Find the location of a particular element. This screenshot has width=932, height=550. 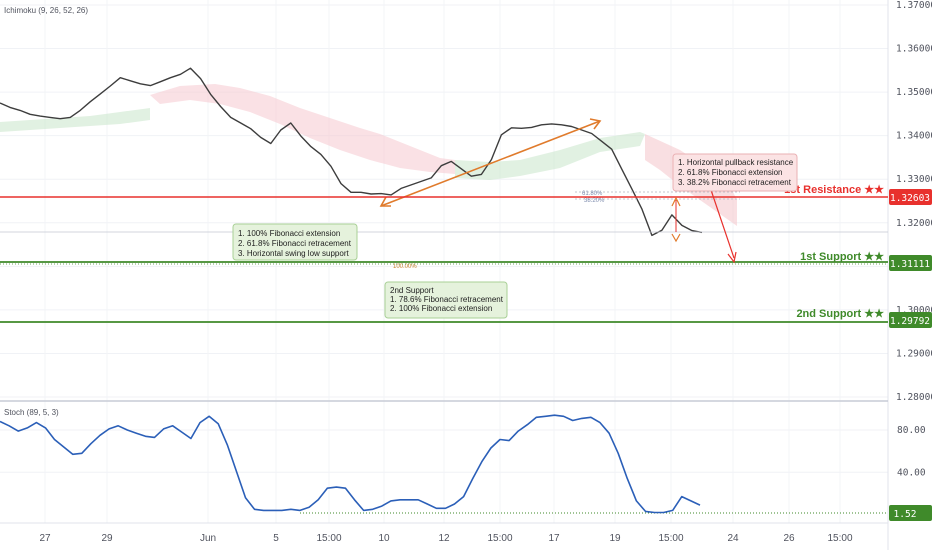

resistance-price-badge: 1.32603 is located at coordinates (910, 197).